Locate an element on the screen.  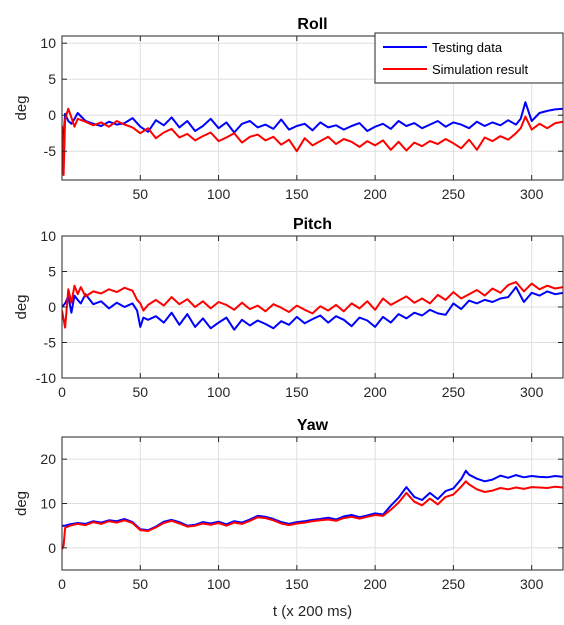
y-tick-label: -10 is located at coordinates (46, 378).